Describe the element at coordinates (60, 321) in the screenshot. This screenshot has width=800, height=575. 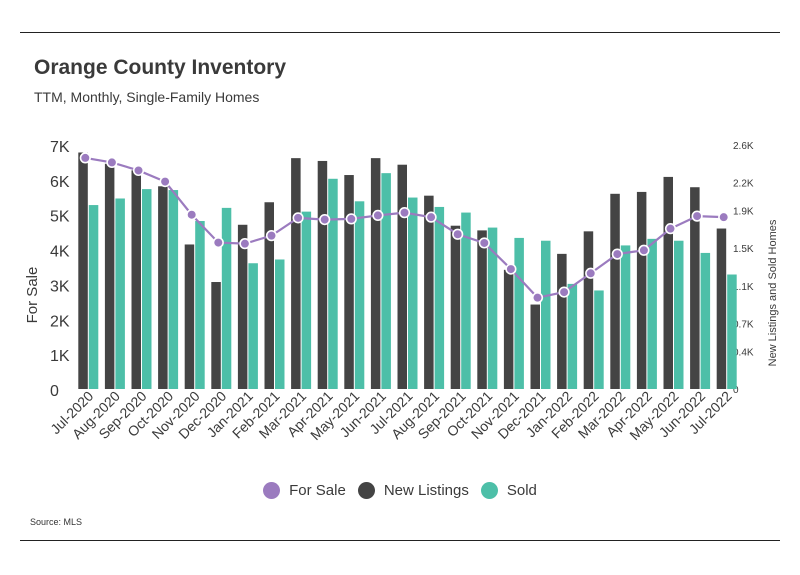
I see `y-tick-label-2: 2K` at that location.